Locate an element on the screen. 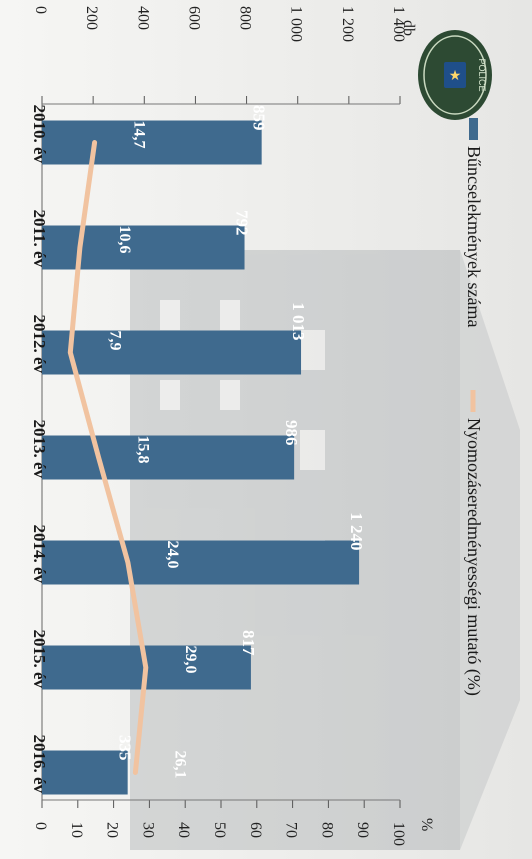 Image resolution: width=532 pixels, height=859 pixels. category-label: 2013. év is located at coordinates (39, 449).